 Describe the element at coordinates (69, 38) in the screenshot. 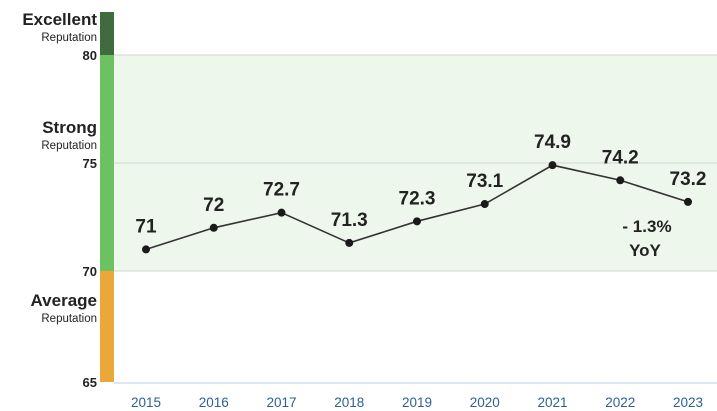

I see `excellent-band-sublabel: Reputation` at that location.